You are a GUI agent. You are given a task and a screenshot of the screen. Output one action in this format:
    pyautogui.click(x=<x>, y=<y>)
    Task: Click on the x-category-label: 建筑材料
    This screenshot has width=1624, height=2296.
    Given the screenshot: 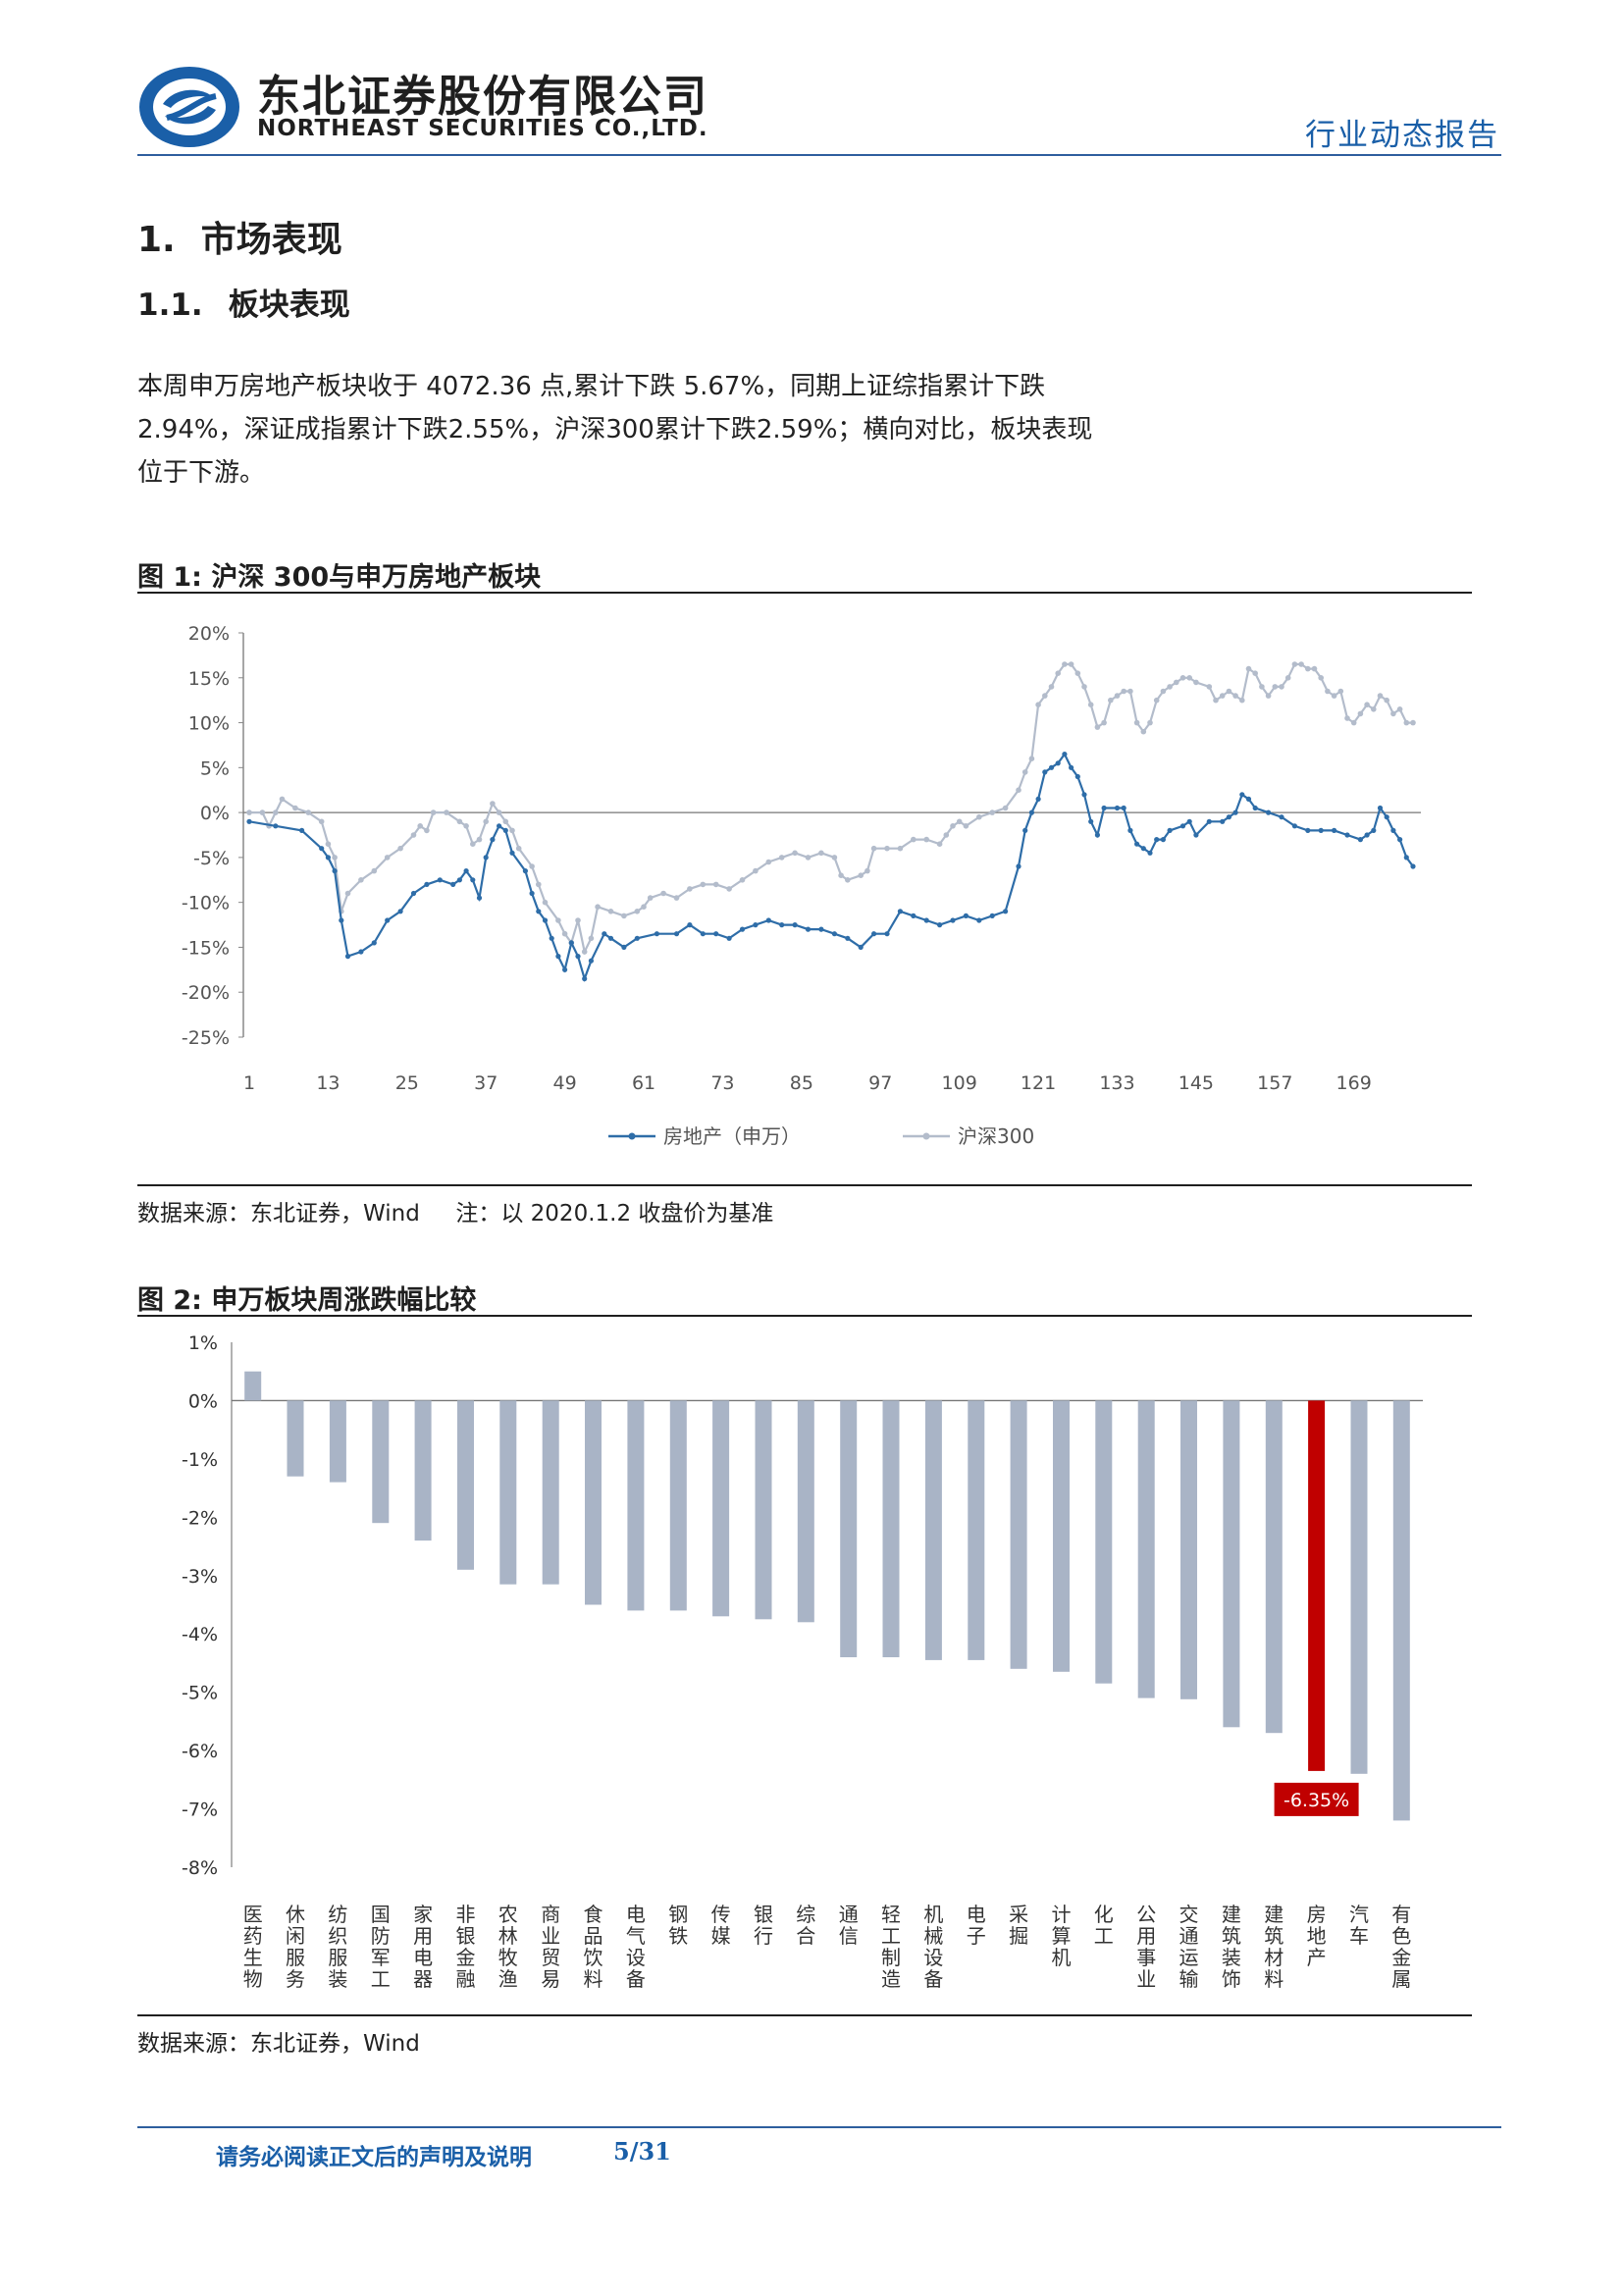 What is the action you would take?
    pyautogui.click(x=1273, y=1947)
    